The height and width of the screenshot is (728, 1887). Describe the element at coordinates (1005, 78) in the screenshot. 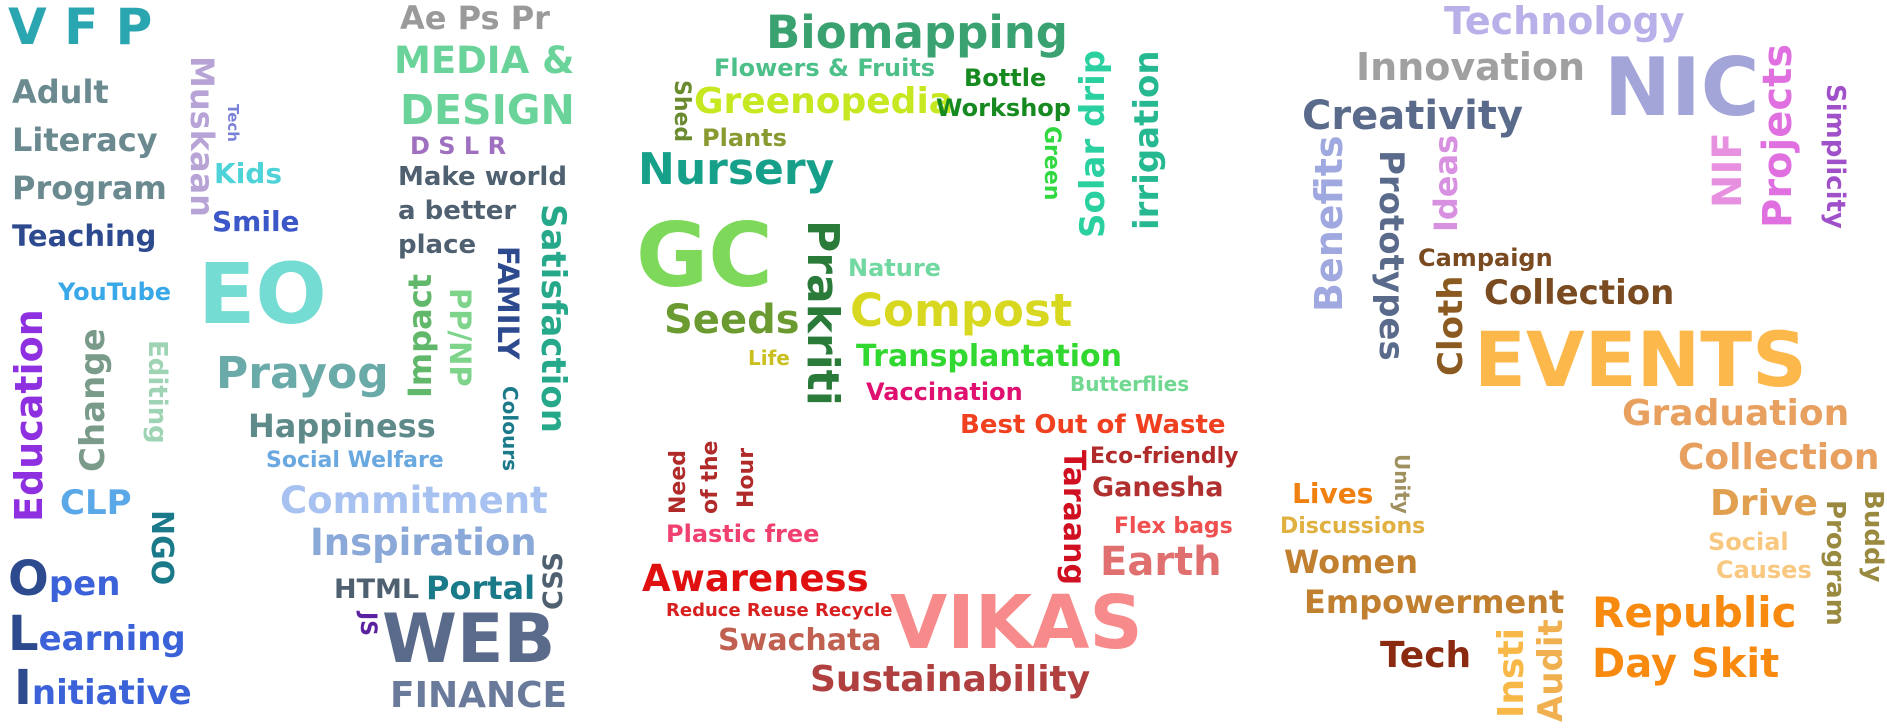

I see `word-bottle: Bottle` at that location.